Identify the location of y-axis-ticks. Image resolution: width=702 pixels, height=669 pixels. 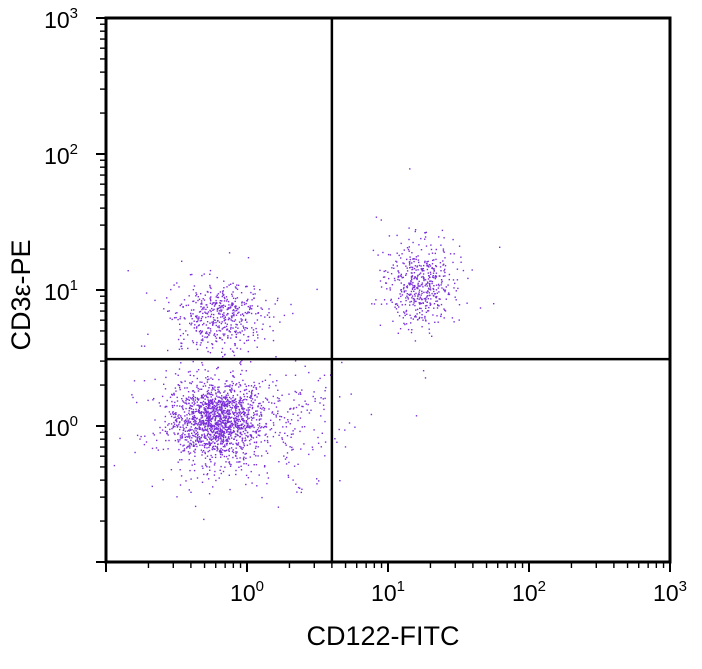
(101, 290).